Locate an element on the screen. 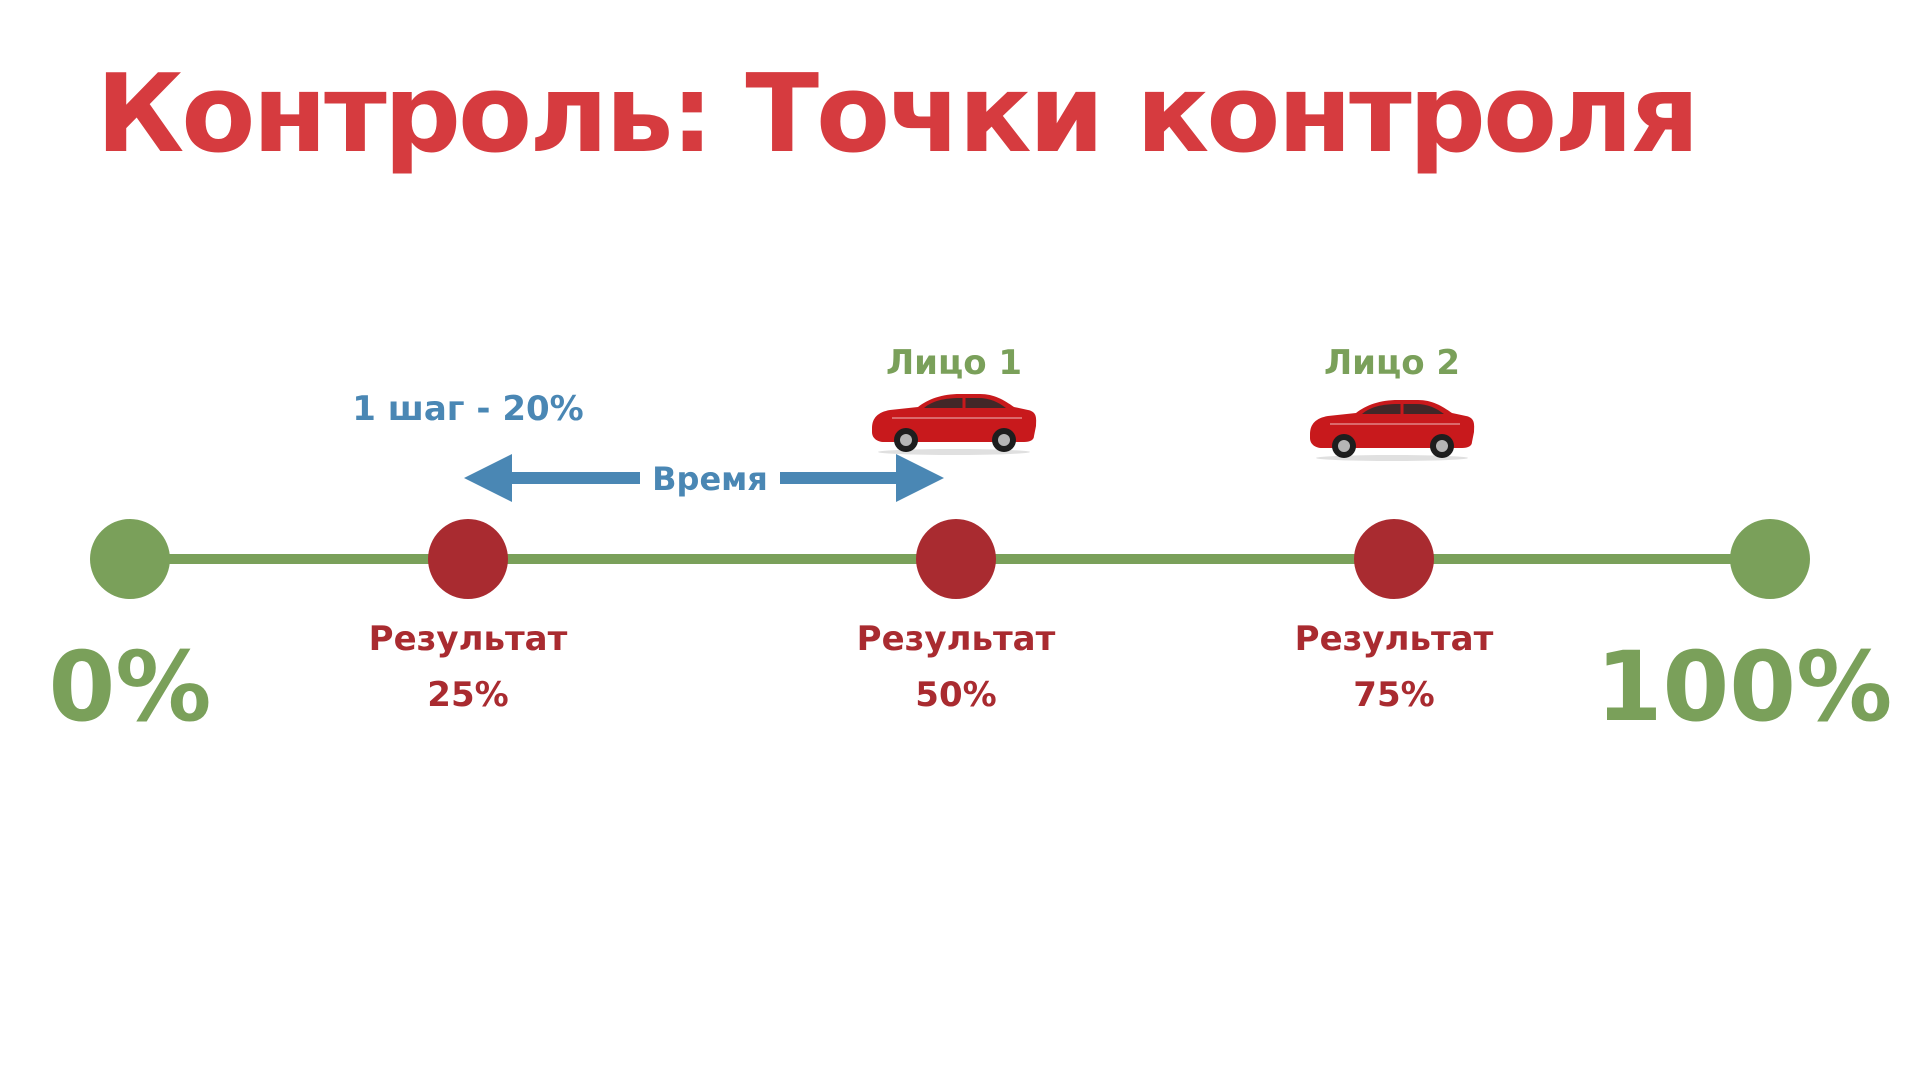  endpoint-start-circle is located at coordinates (130, 559).